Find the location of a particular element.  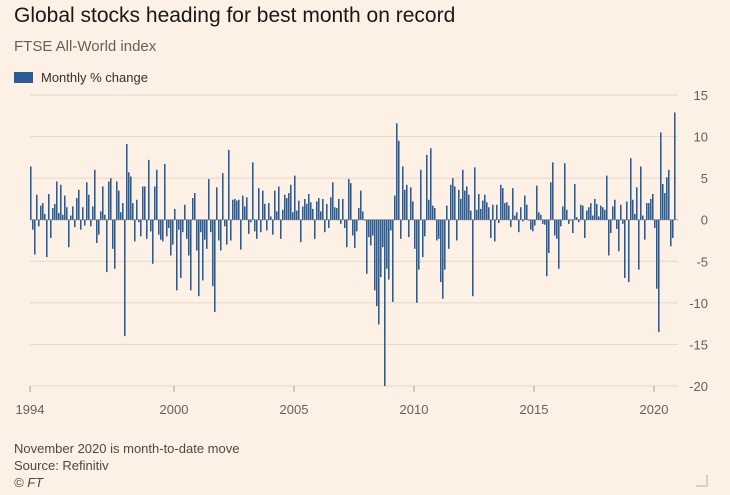

x-tick-label: 2020 is located at coordinates (654, 409).